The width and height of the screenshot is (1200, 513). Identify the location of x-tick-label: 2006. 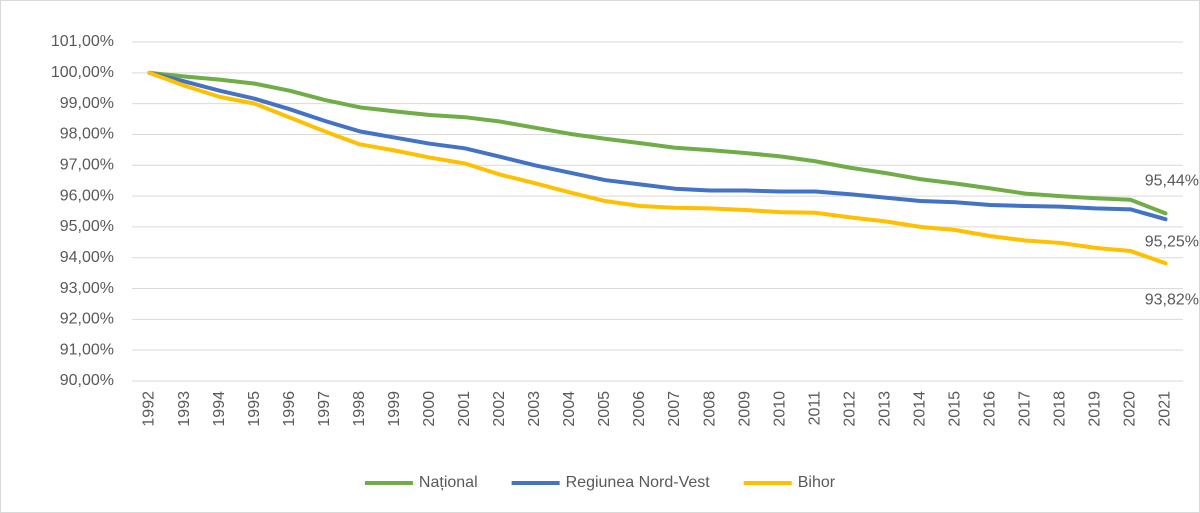
(639, 409).